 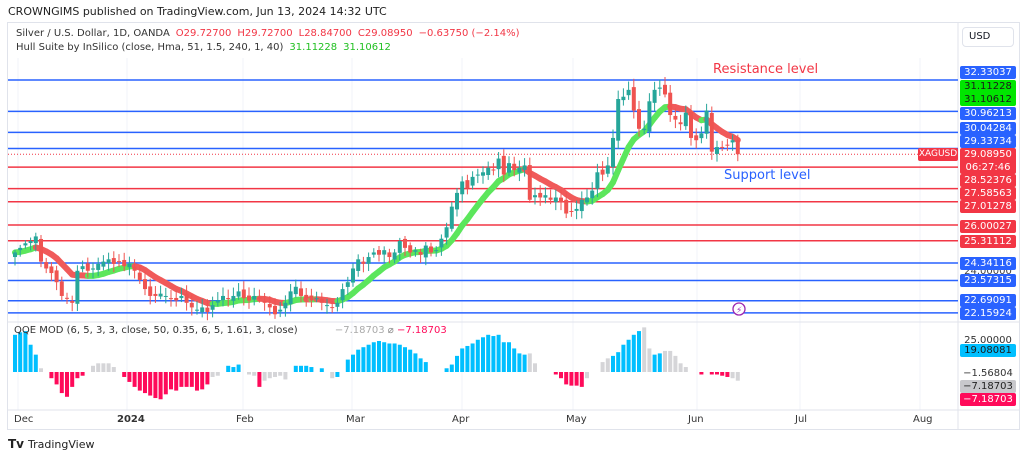 What do you see at coordinates (355, 419) in the screenshot?
I see `time-label: Mar` at bounding box center [355, 419].